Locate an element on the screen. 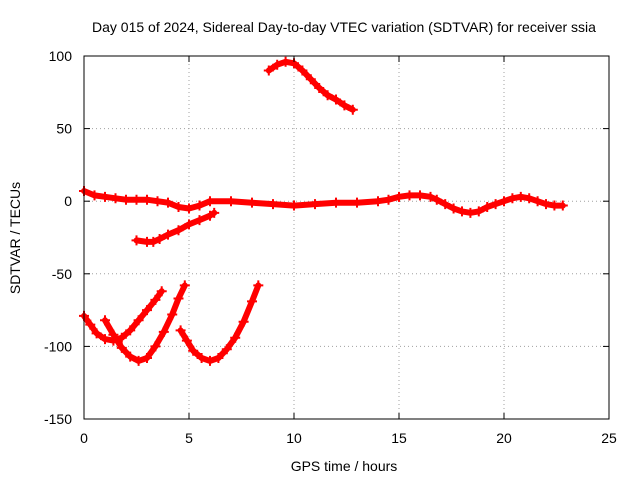  y-tick-label: -100 is located at coordinates (58, 346).